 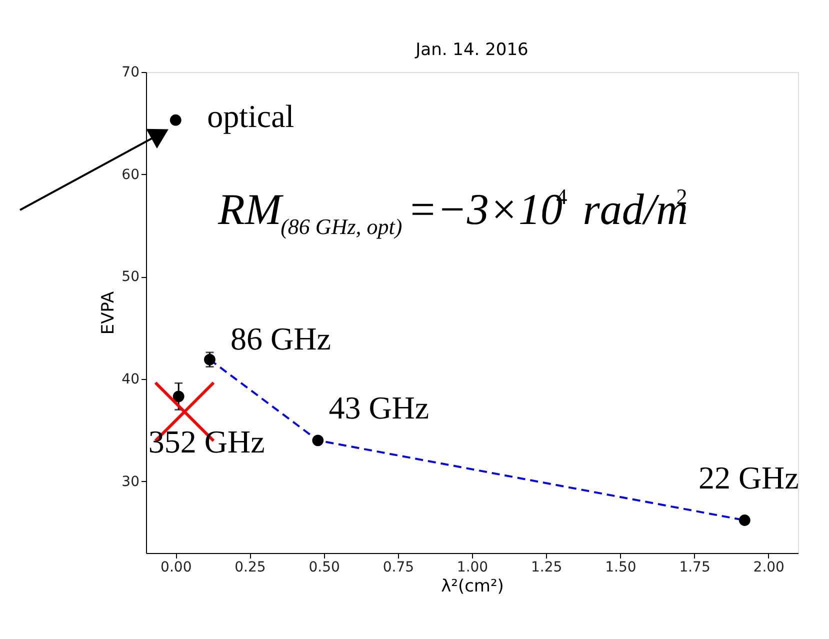 I want to click on y-tick-label: 40, so click(x=131, y=380).